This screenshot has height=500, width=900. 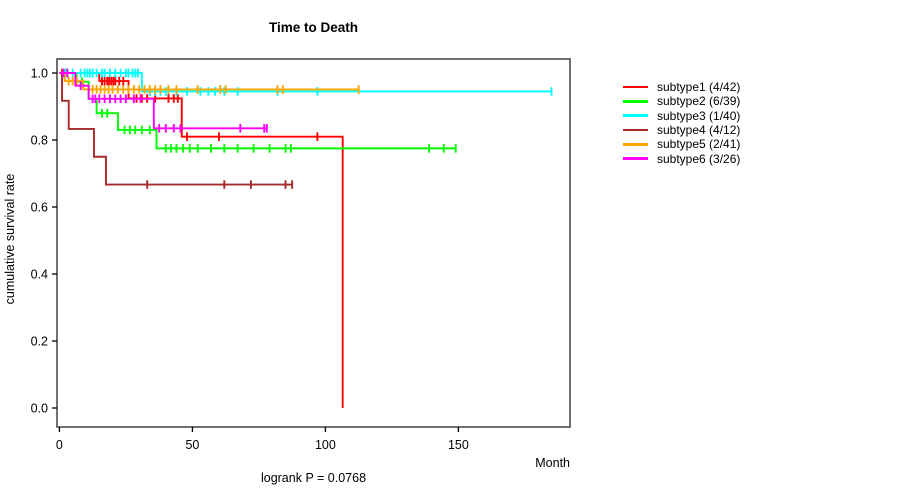 What do you see at coordinates (325, 445) in the screenshot?
I see `x-tick-label: 100` at bounding box center [325, 445].